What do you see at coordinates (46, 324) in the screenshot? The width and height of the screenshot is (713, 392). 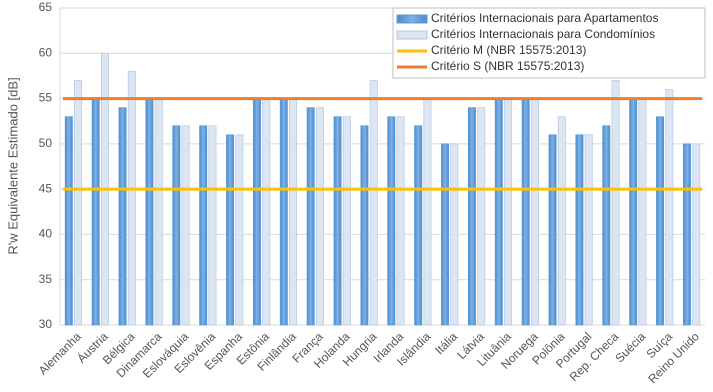 I see `y-tick-label: 30` at bounding box center [46, 324].